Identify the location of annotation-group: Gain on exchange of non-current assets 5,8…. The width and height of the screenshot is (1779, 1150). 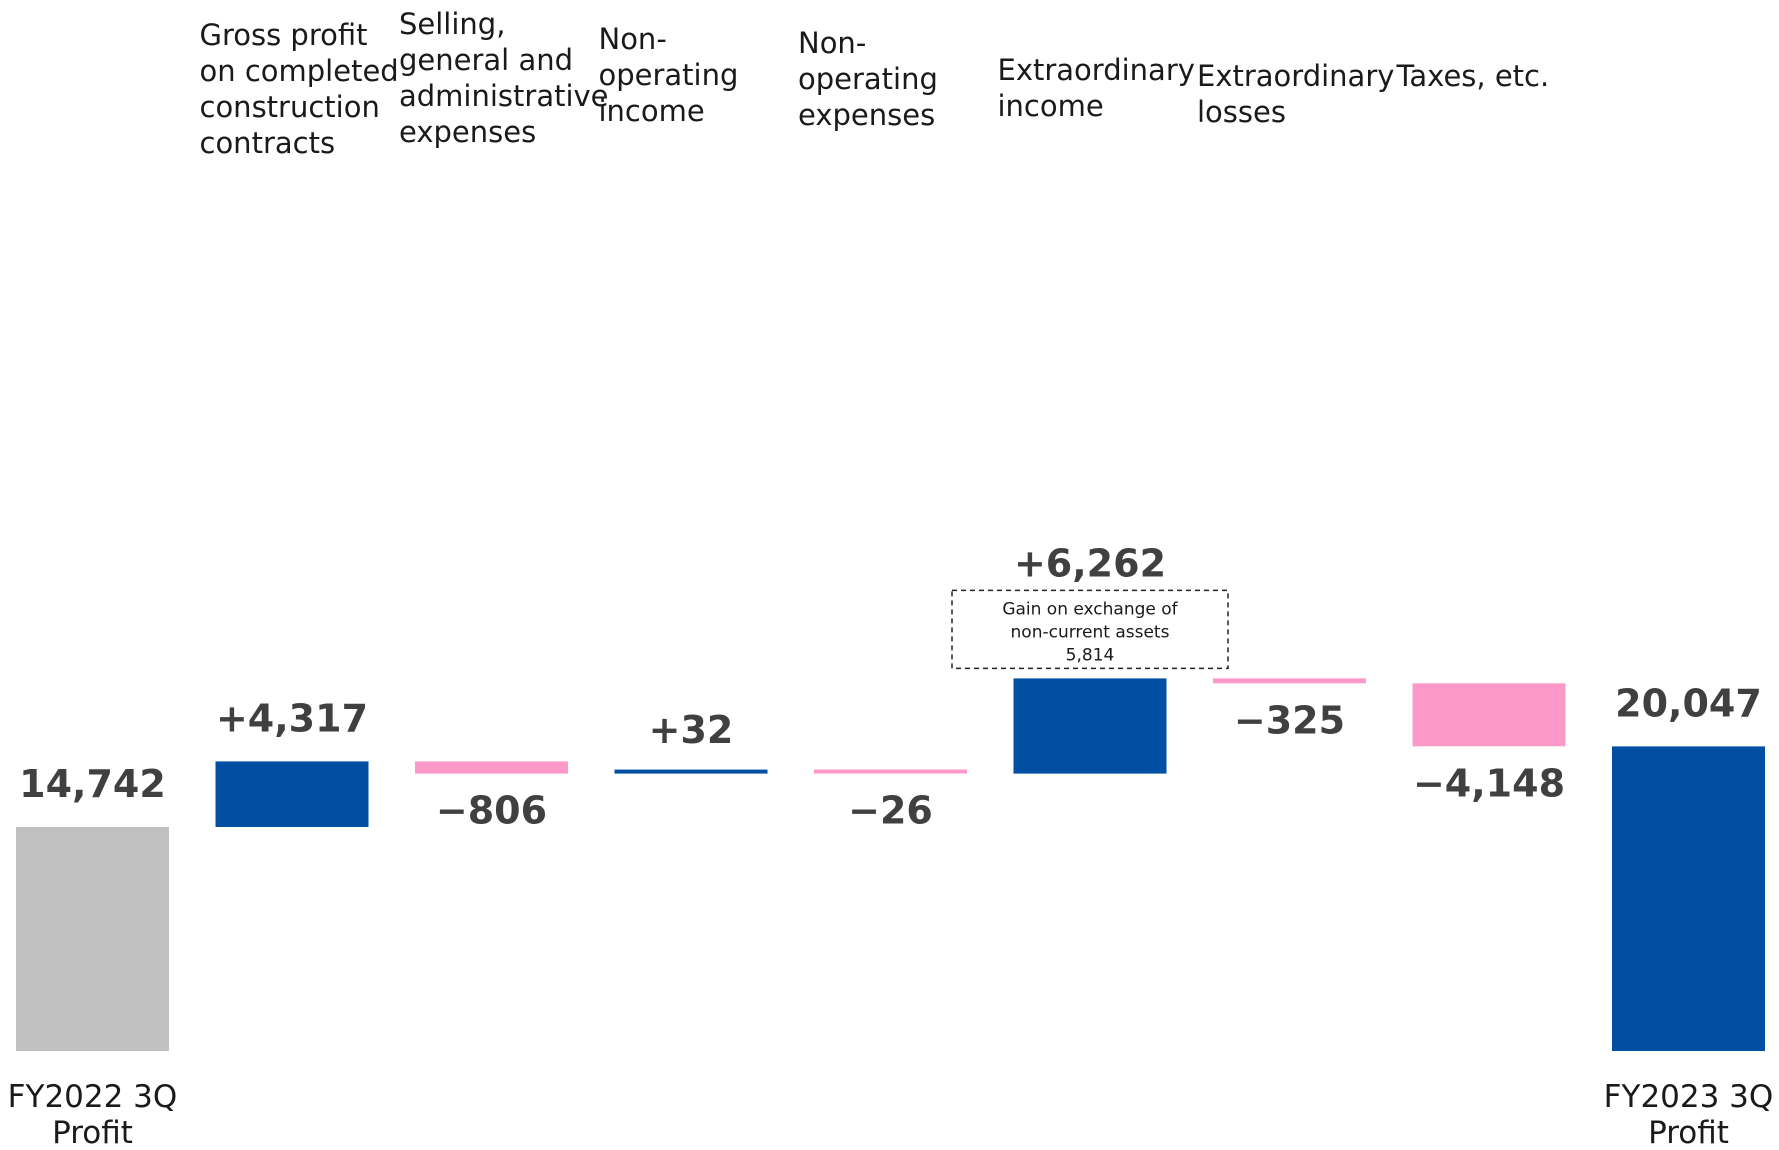
(1090, 629).